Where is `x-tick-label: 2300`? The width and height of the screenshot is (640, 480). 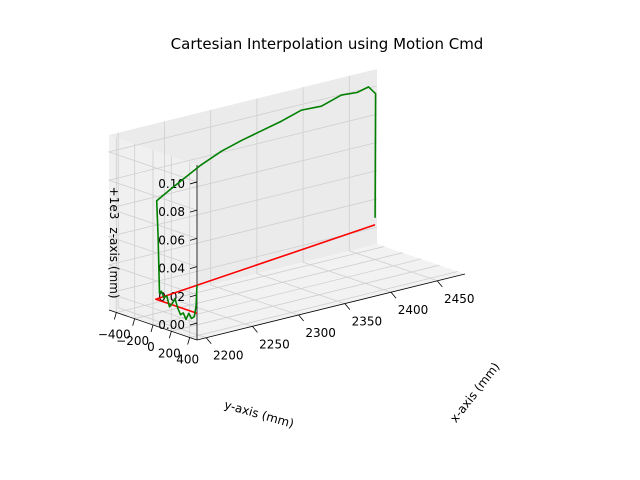
x-tick-label: 2300 is located at coordinates (320, 333).